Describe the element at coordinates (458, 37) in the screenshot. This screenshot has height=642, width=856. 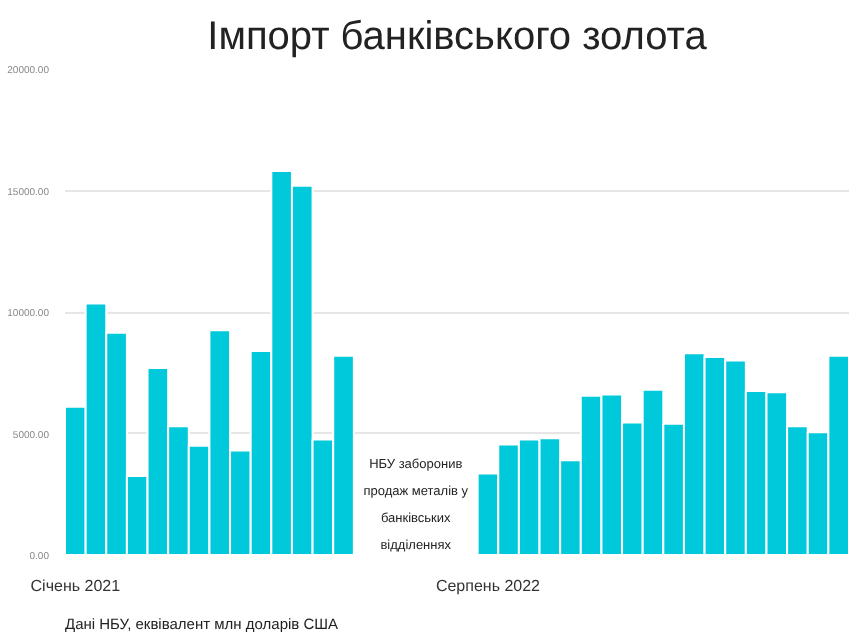
I see `chart-title: Імпорт банківського золота` at that location.